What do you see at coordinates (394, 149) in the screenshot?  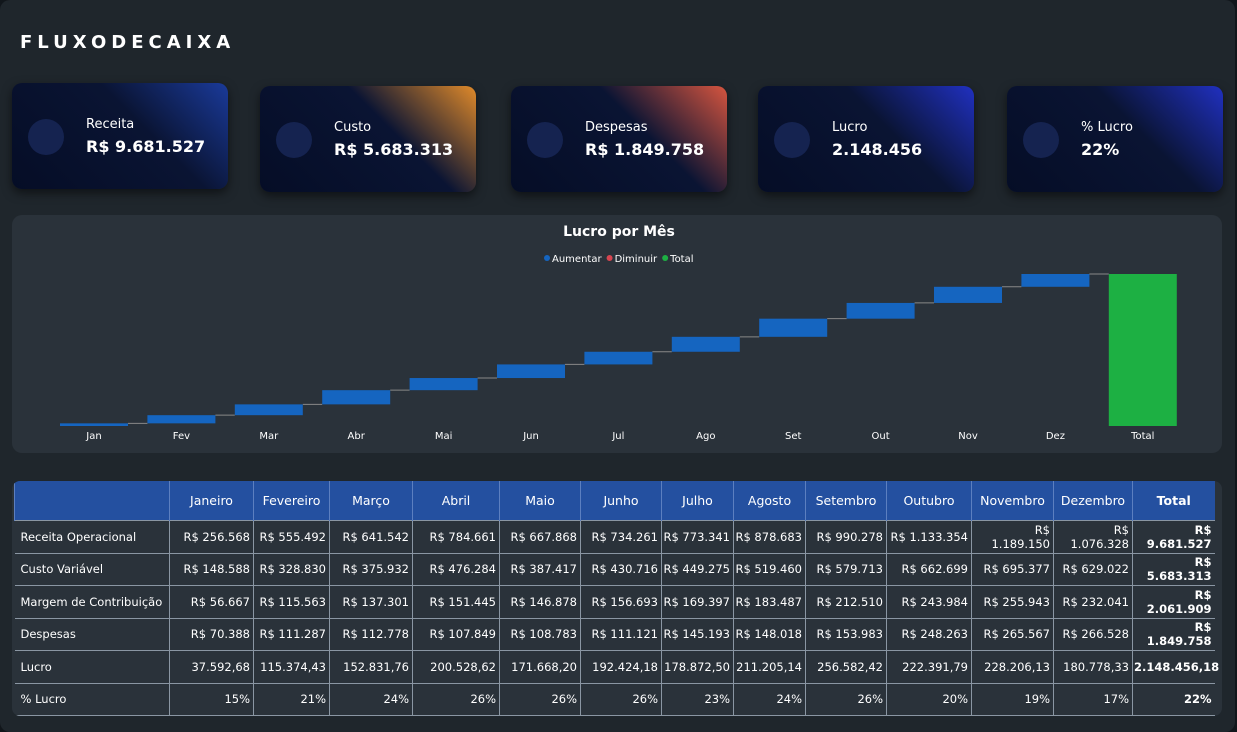 I see `card-value: R$ 5.683.313` at bounding box center [394, 149].